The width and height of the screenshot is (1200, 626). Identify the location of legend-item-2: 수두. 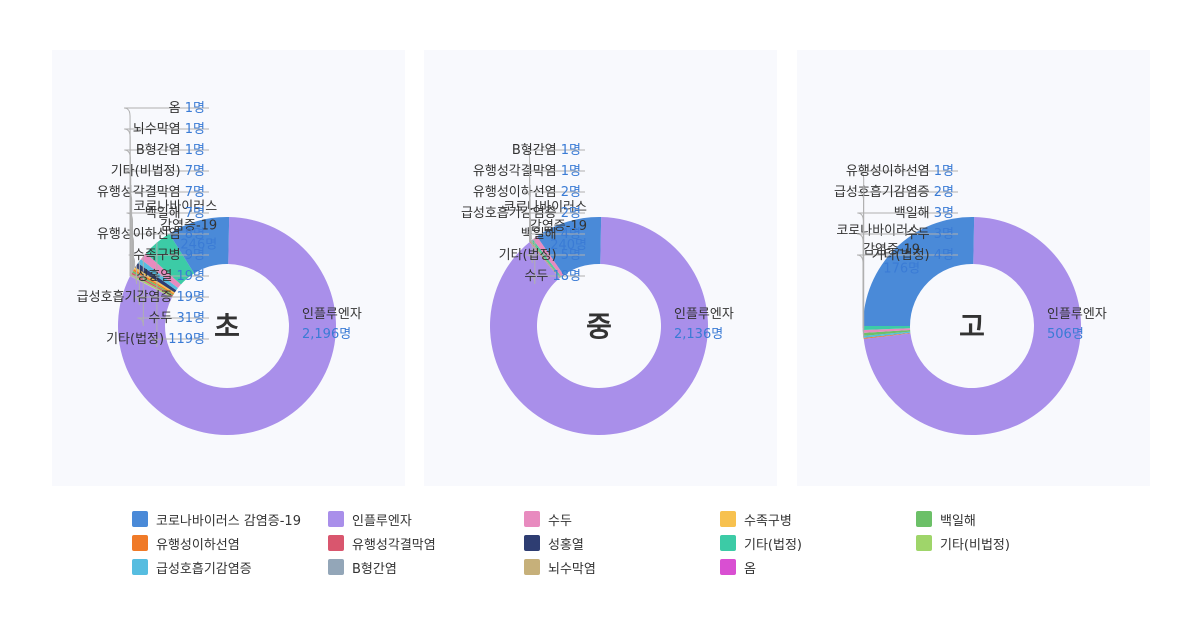
(548, 519).